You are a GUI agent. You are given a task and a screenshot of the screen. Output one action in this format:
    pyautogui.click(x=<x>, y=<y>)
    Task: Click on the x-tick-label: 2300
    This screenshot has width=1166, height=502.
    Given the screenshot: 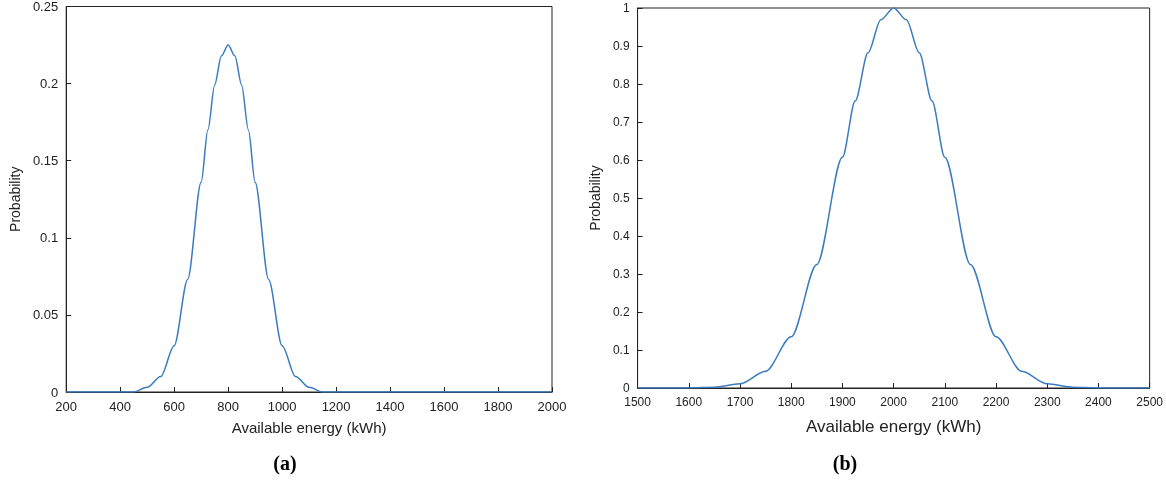 What is the action you would take?
    pyautogui.click(x=1047, y=402)
    